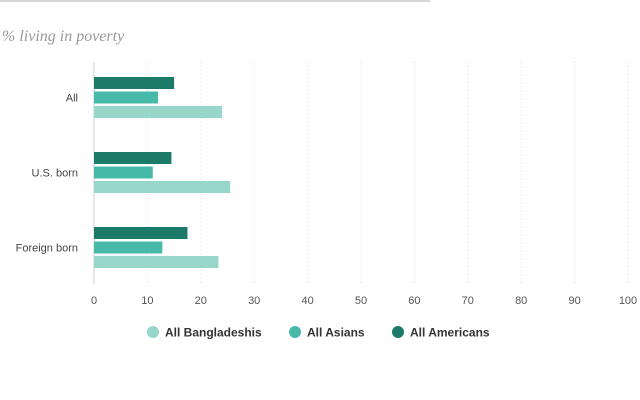 Image resolution: width=640 pixels, height=400 pixels. Describe the element at coordinates (72, 99) in the screenshot. I see `category-label: All` at that location.